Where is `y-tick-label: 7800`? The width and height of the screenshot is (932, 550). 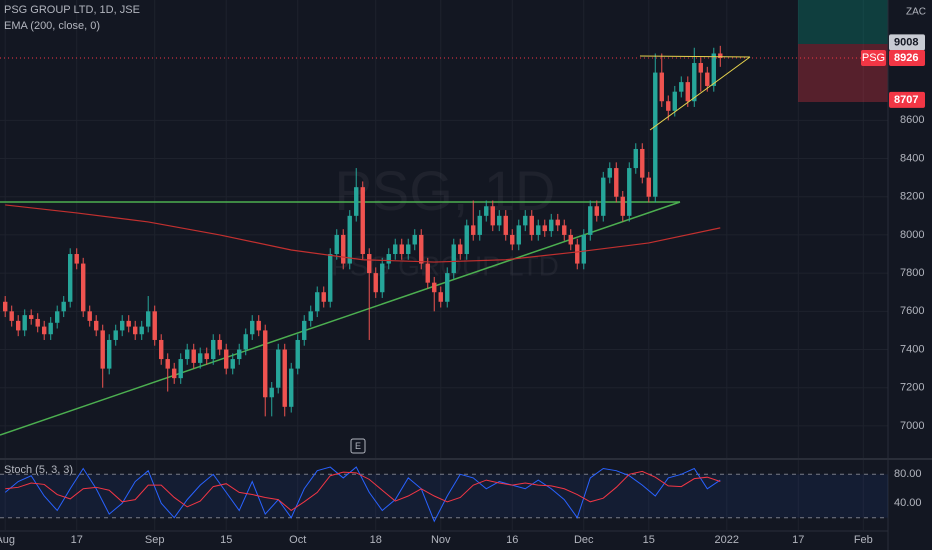 y-tick-label: 7800 is located at coordinates (912, 273).